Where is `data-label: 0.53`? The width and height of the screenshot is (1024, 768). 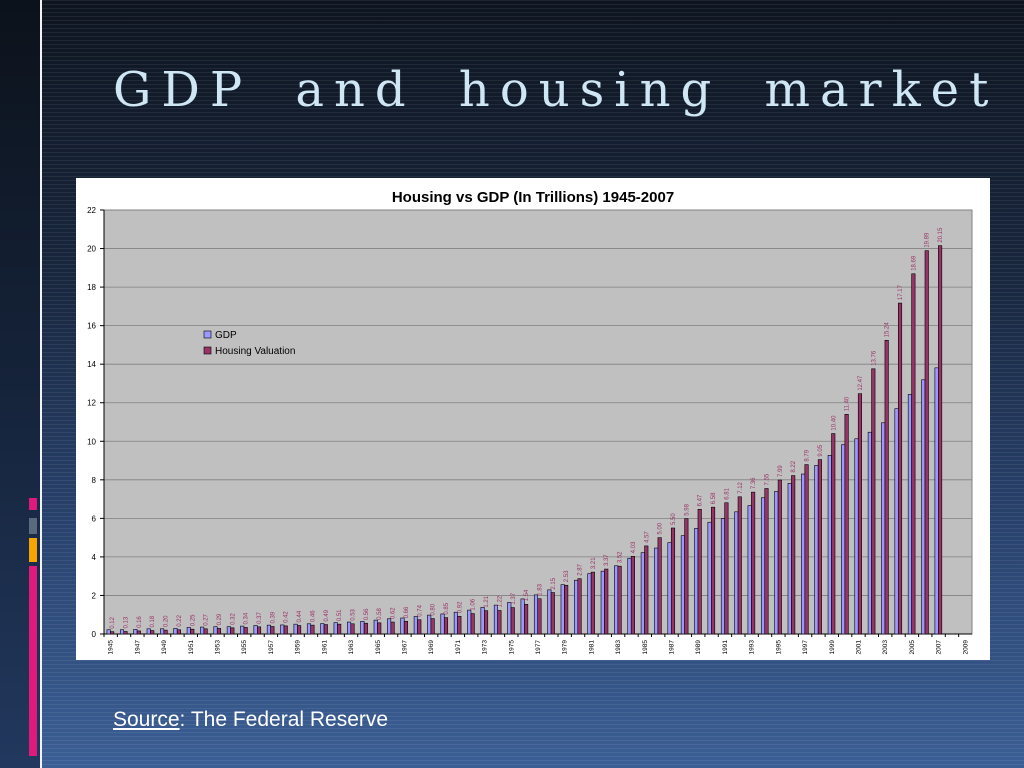 data-label: 0.53 is located at coordinates (354, 614).